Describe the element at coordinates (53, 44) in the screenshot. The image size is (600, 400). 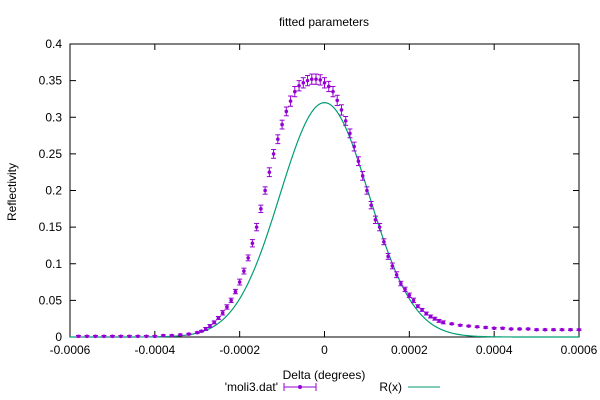
I see `y-tick-label: 0.4` at that location.